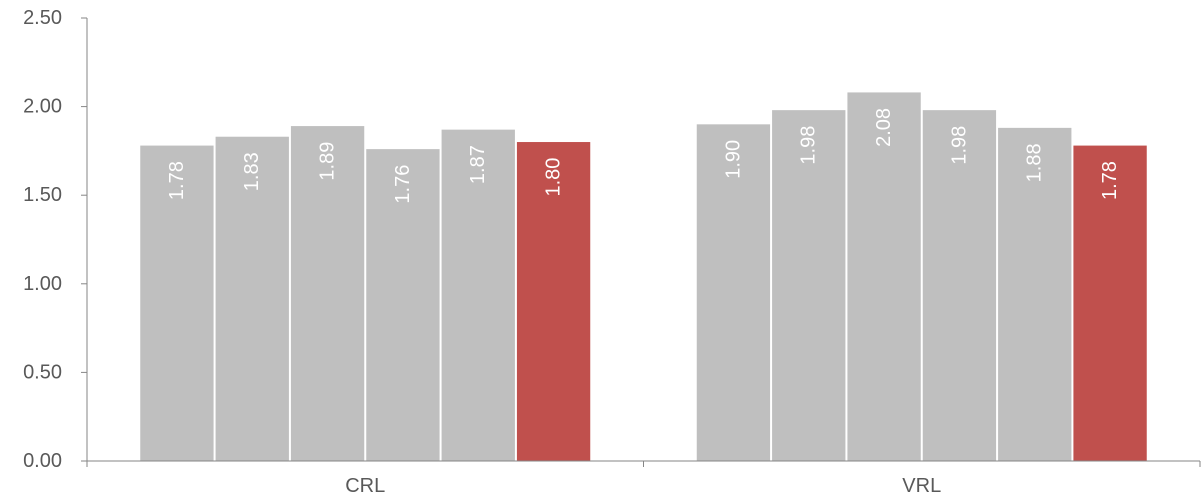  What do you see at coordinates (733, 159) in the screenshot?
I see `bar-value-label: 1.90` at bounding box center [733, 159].